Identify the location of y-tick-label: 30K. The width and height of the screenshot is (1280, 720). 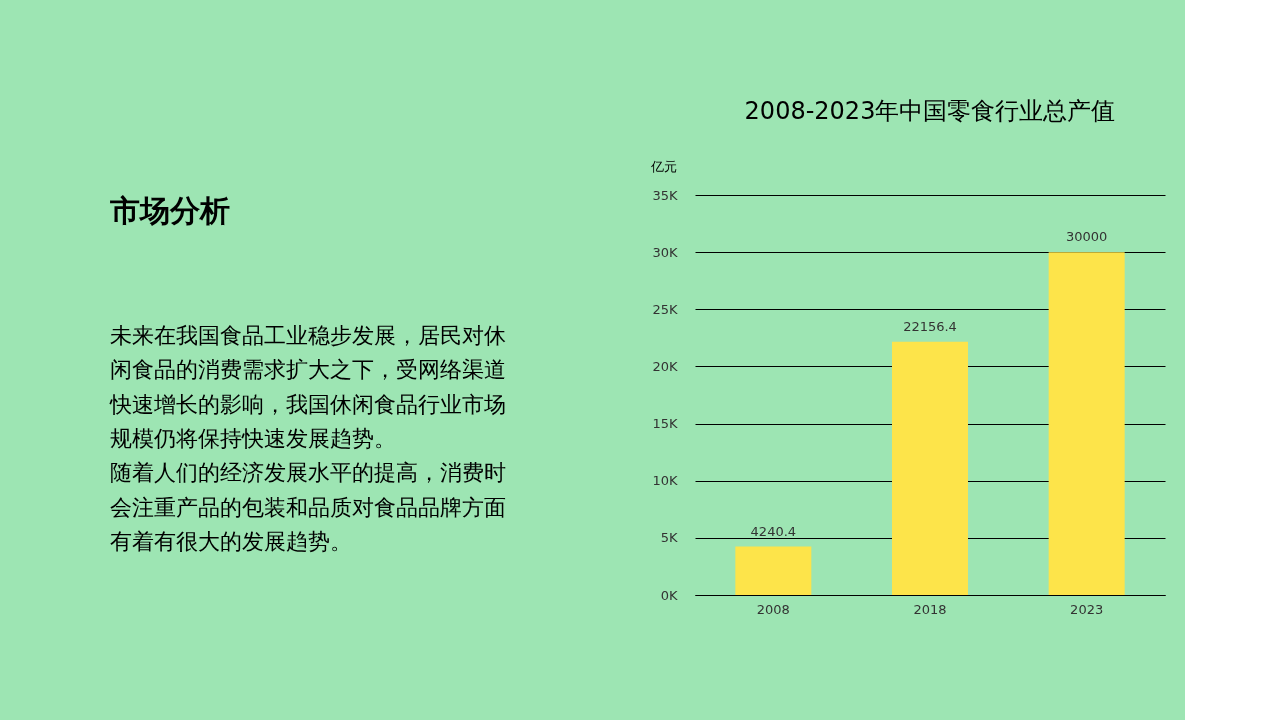
(665, 252).